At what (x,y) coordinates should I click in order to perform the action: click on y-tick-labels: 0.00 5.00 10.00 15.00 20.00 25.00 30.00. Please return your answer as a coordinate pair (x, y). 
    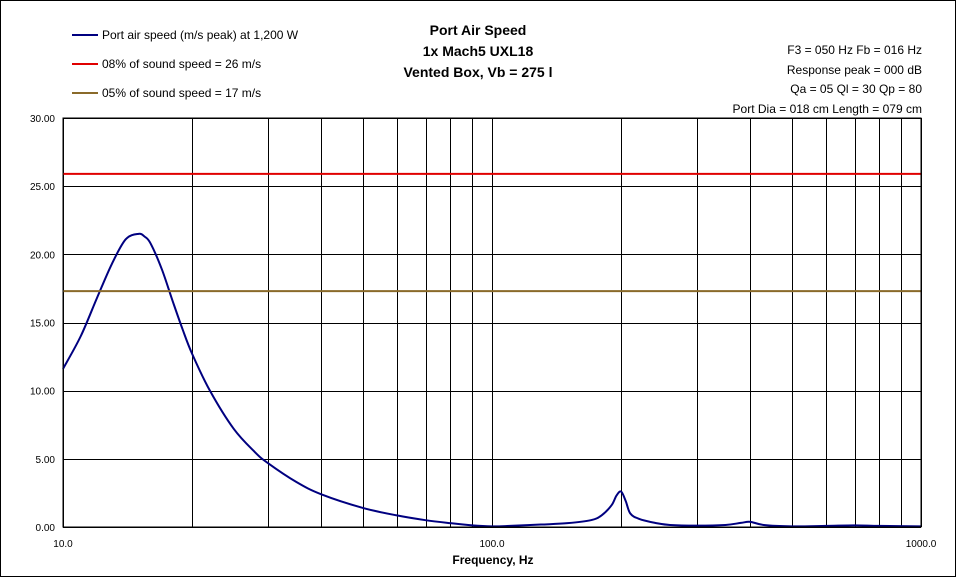
    Looking at the image, I should click on (42, 324).